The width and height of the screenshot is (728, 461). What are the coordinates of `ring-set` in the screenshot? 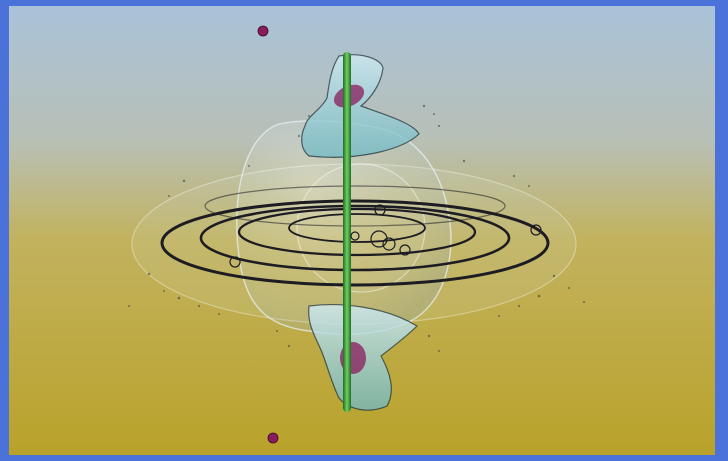 It's located at (355, 236).